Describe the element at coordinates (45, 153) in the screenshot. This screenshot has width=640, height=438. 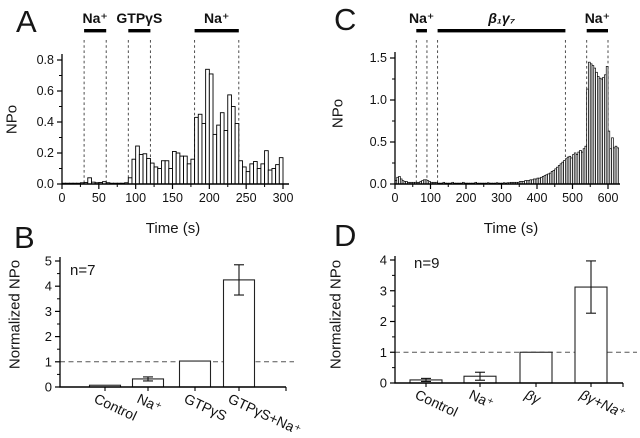
I see `y-tick-label: 0.2` at that location.